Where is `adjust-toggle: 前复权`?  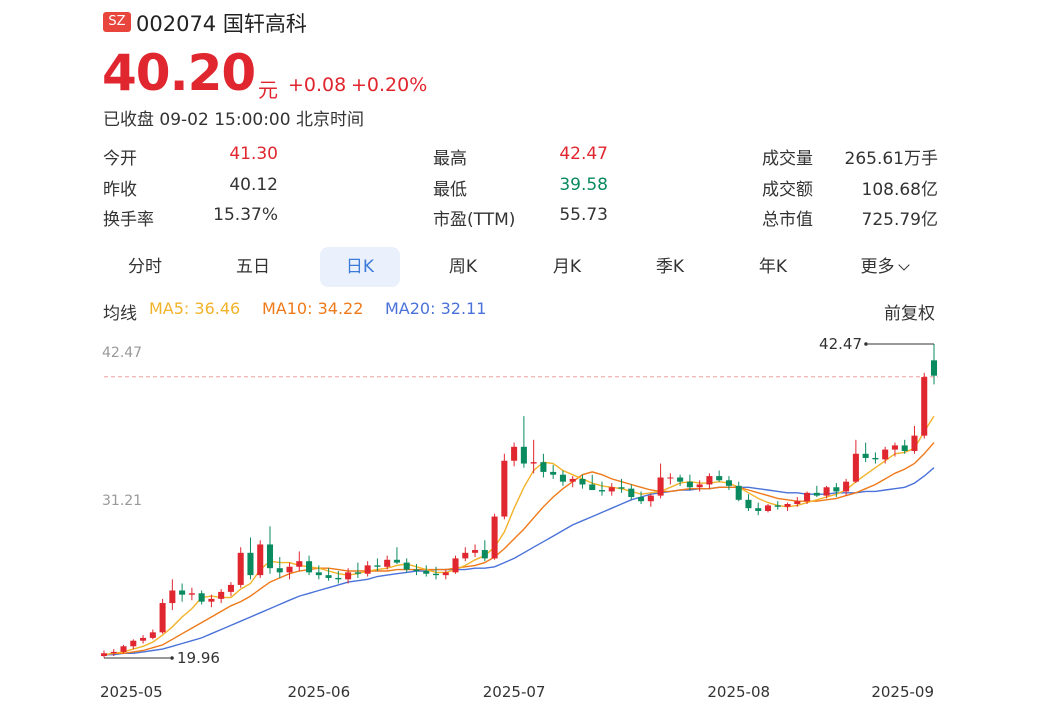 adjust-toggle: 前复权 is located at coordinates (909, 314).